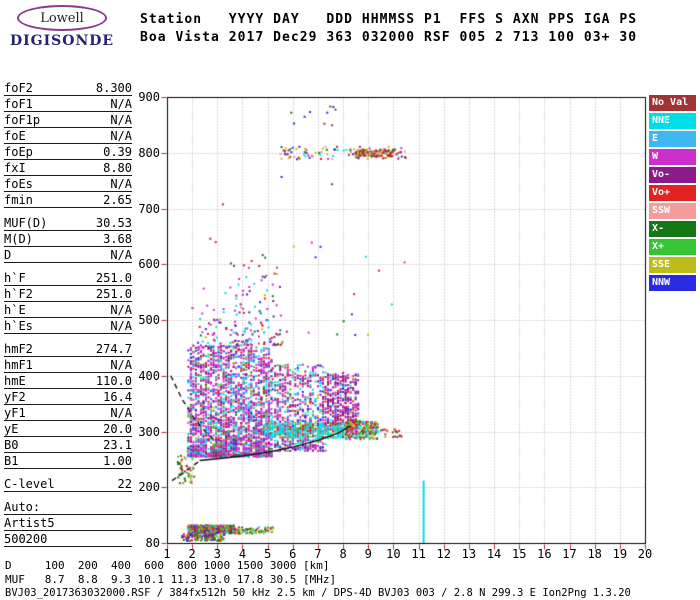  I want to click on x-axis-tick-5: 5, so click(268, 554).